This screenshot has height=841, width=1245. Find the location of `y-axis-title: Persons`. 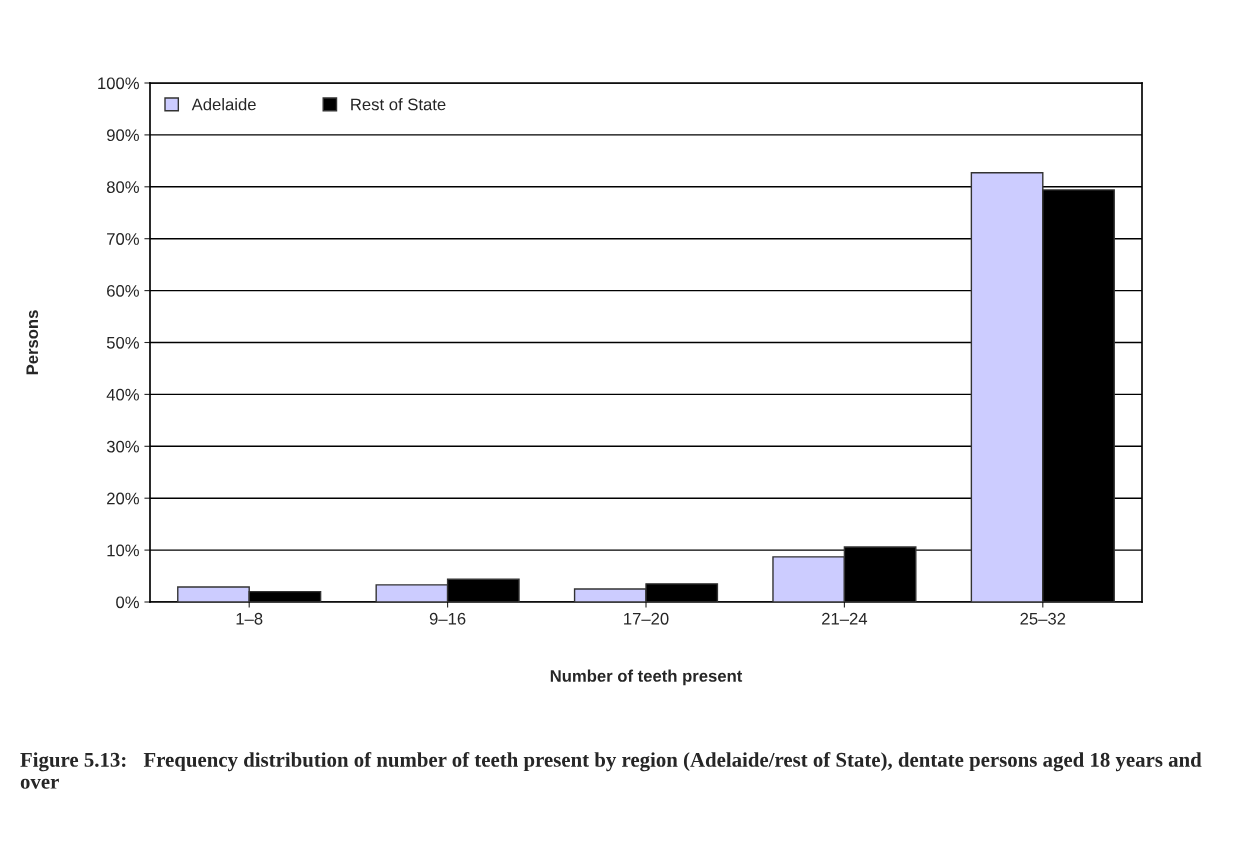

y-axis-title: Persons is located at coordinates (32, 342).